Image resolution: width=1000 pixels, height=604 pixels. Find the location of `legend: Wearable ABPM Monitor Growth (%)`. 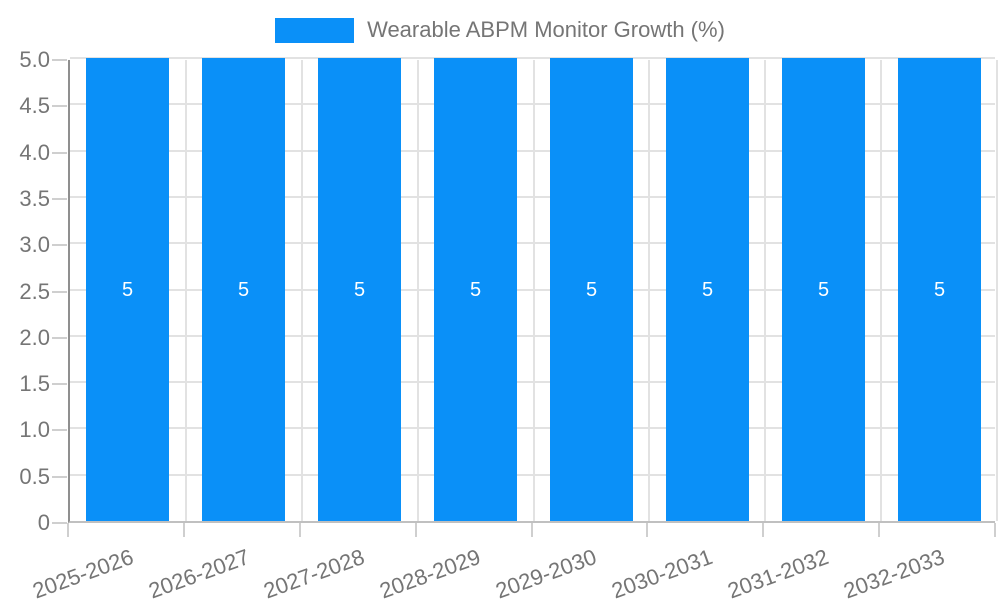

legend: Wearable ABPM Monitor Growth (%) is located at coordinates (500, 30).